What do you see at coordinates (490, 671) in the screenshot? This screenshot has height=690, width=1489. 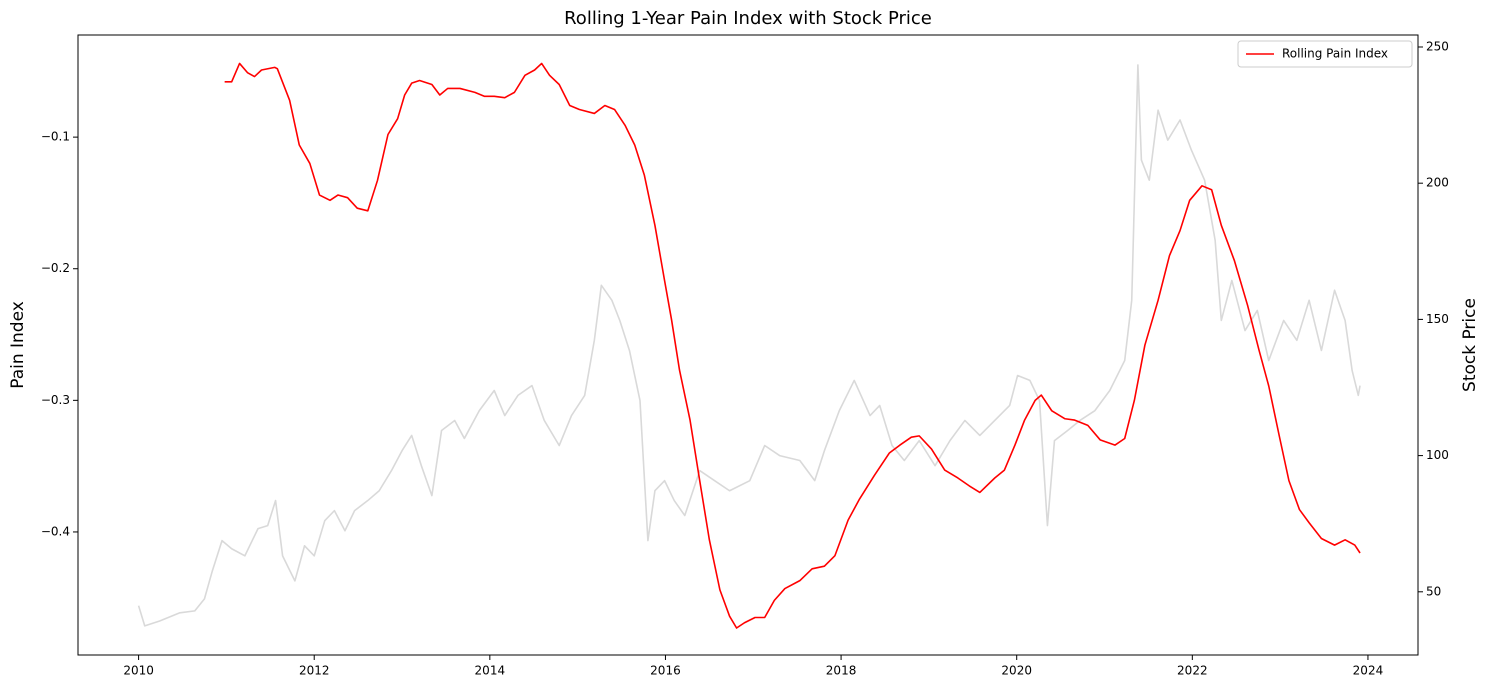 I see `x-tick-label: 2014` at bounding box center [490, 671].